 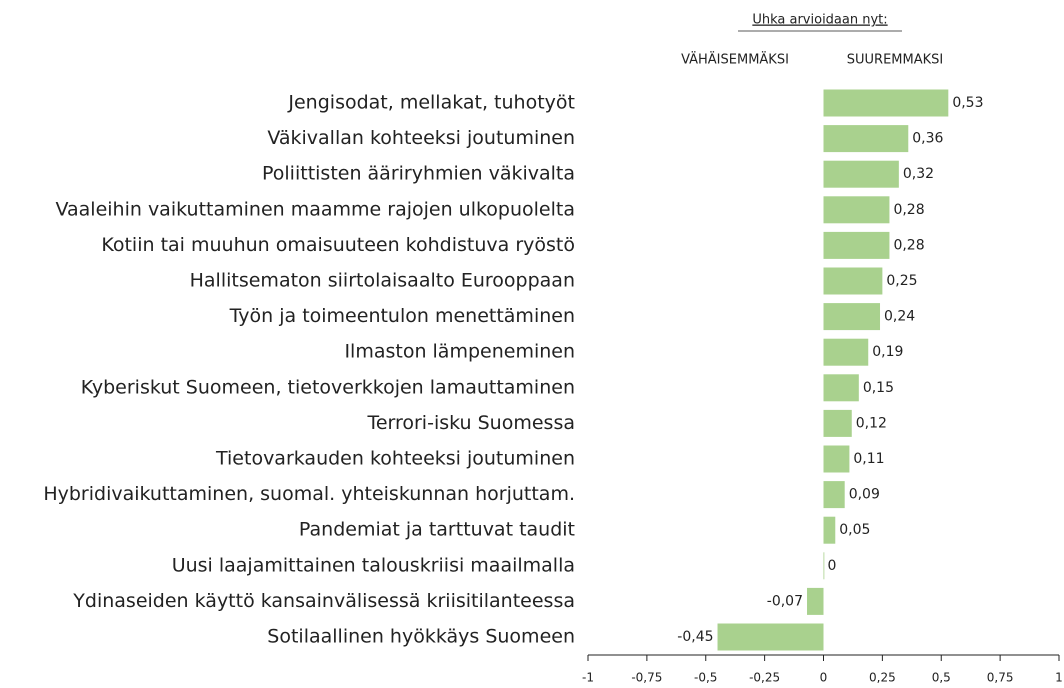 What do you see at coordinates (1059, 678) in the screenshot?
I see `x-tick-label: 1` at bounding box center [1059, 678].